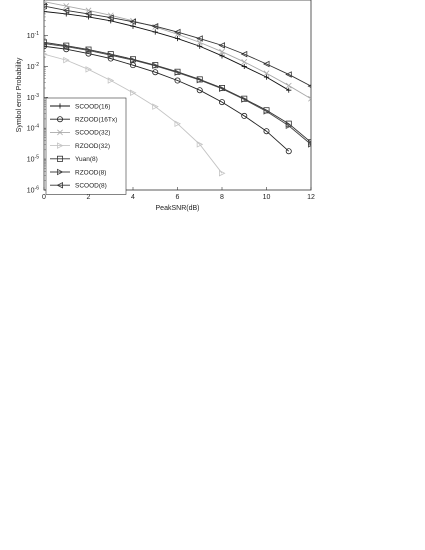 This screenshot has height=550, width=425. I want to click on legend-label: SCOOD(32), so click(92, 133).